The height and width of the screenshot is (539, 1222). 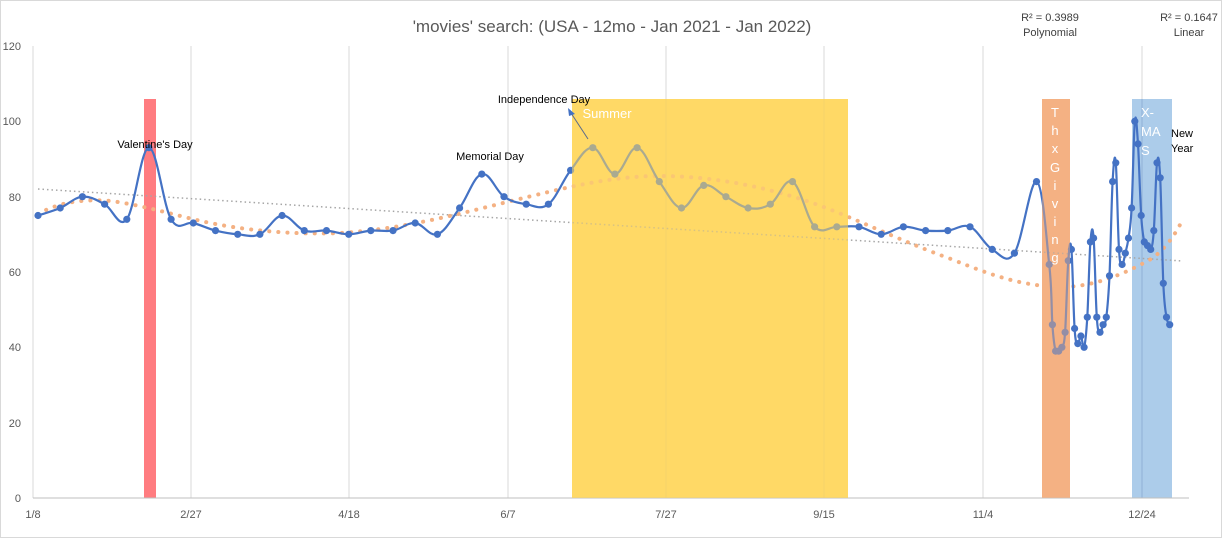 I want to click on y-tick: 0, so click(x=18, y=499).